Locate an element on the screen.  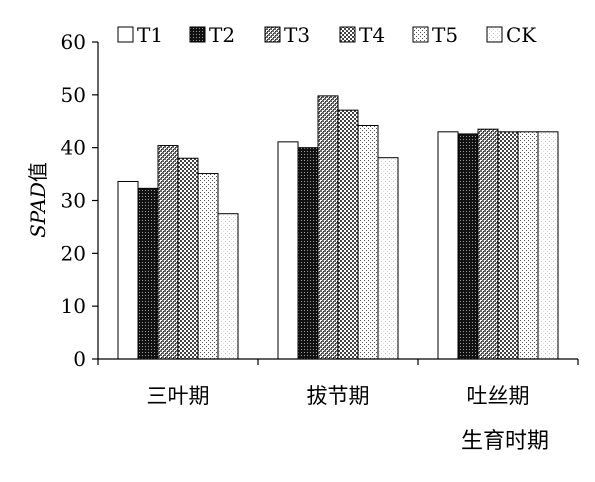
y-tick-label: 50 is located at coordinates (73, 95).